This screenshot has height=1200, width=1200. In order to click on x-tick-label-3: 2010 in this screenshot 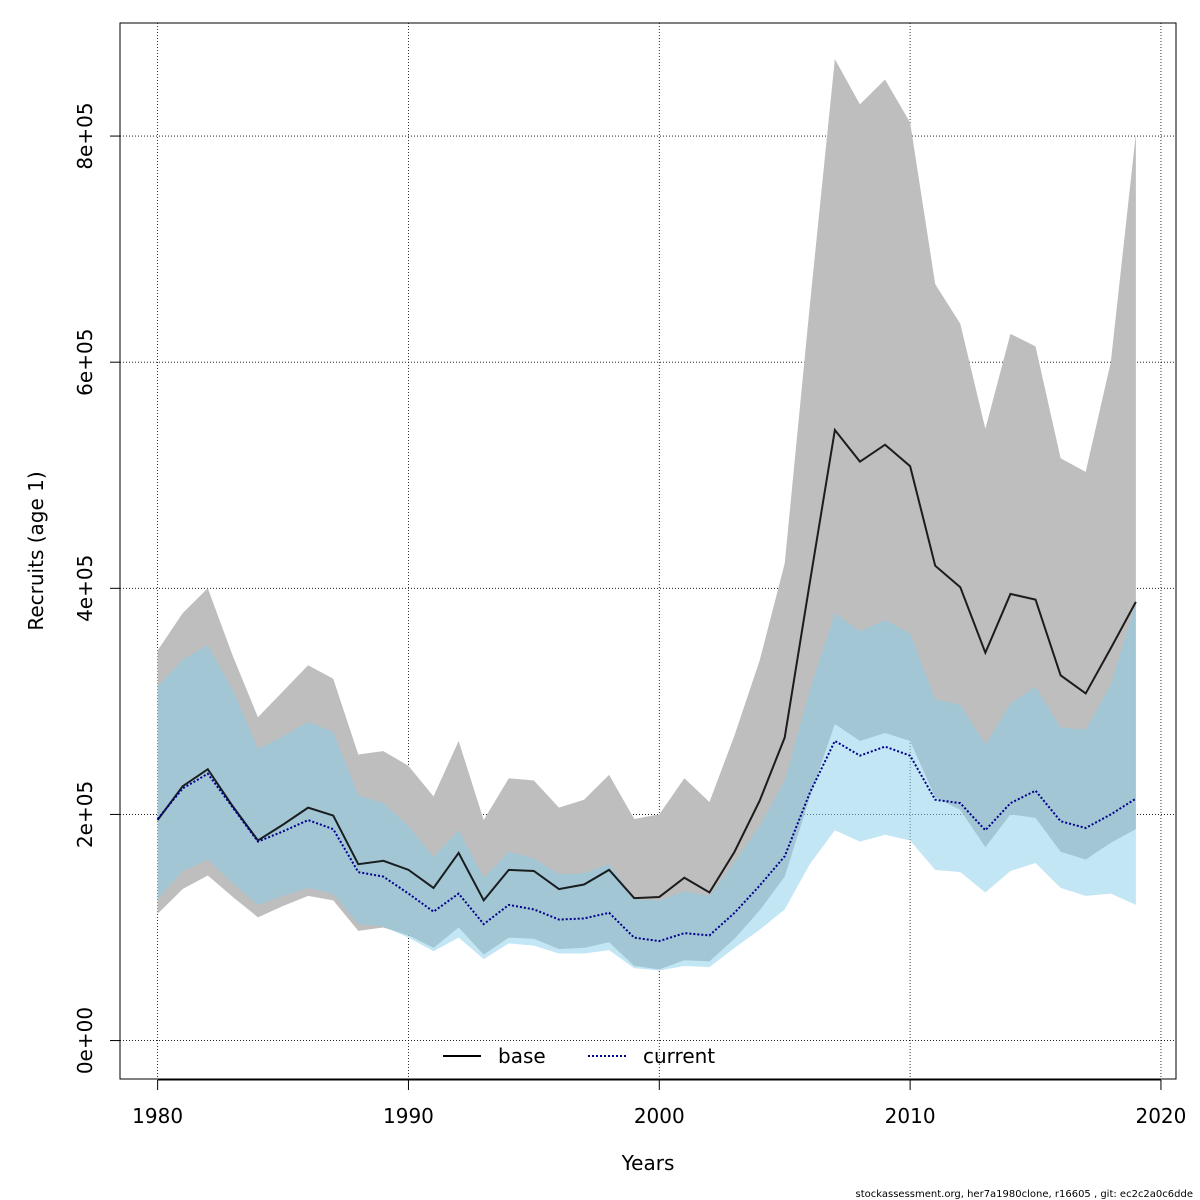, I will do `click(910, 1116)`.